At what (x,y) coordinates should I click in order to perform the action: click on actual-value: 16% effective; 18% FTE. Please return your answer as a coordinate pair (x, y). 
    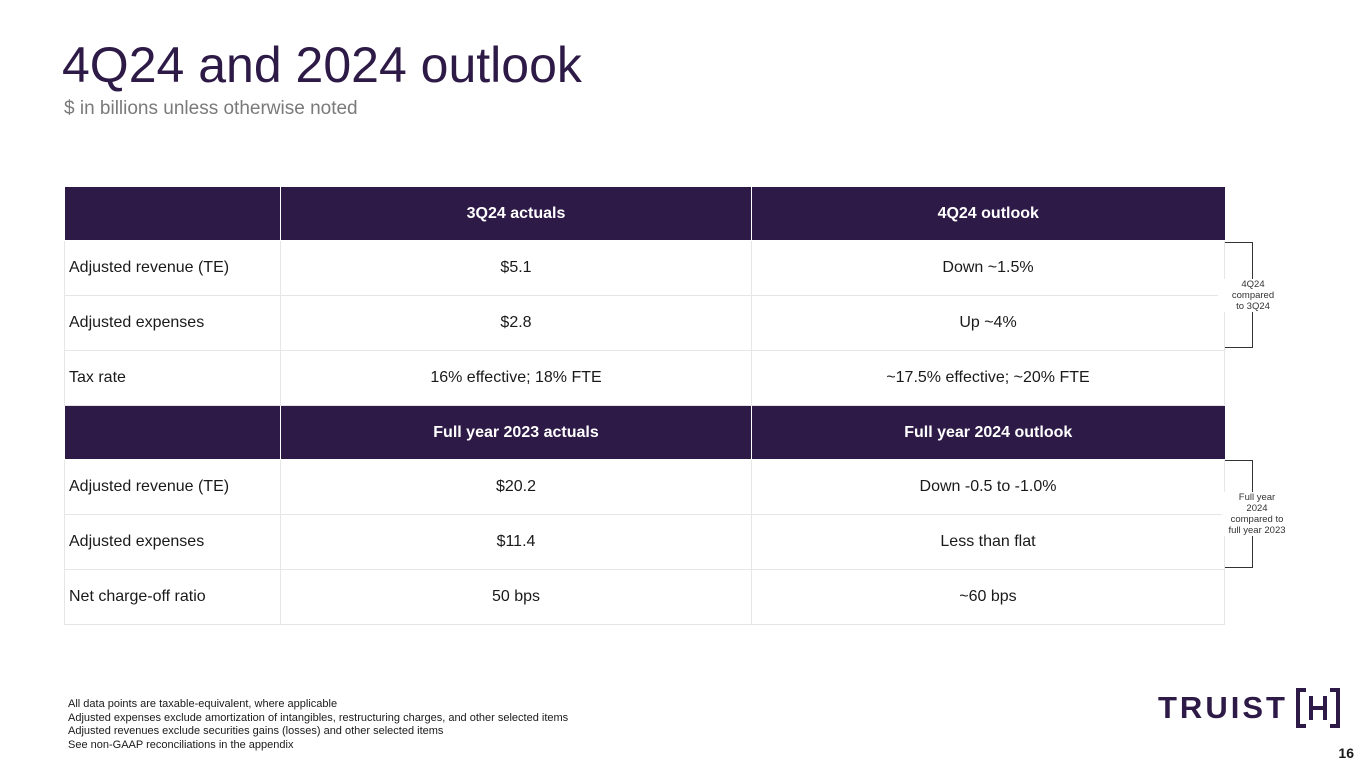
    Looking at the image, I should click on (516, 378).